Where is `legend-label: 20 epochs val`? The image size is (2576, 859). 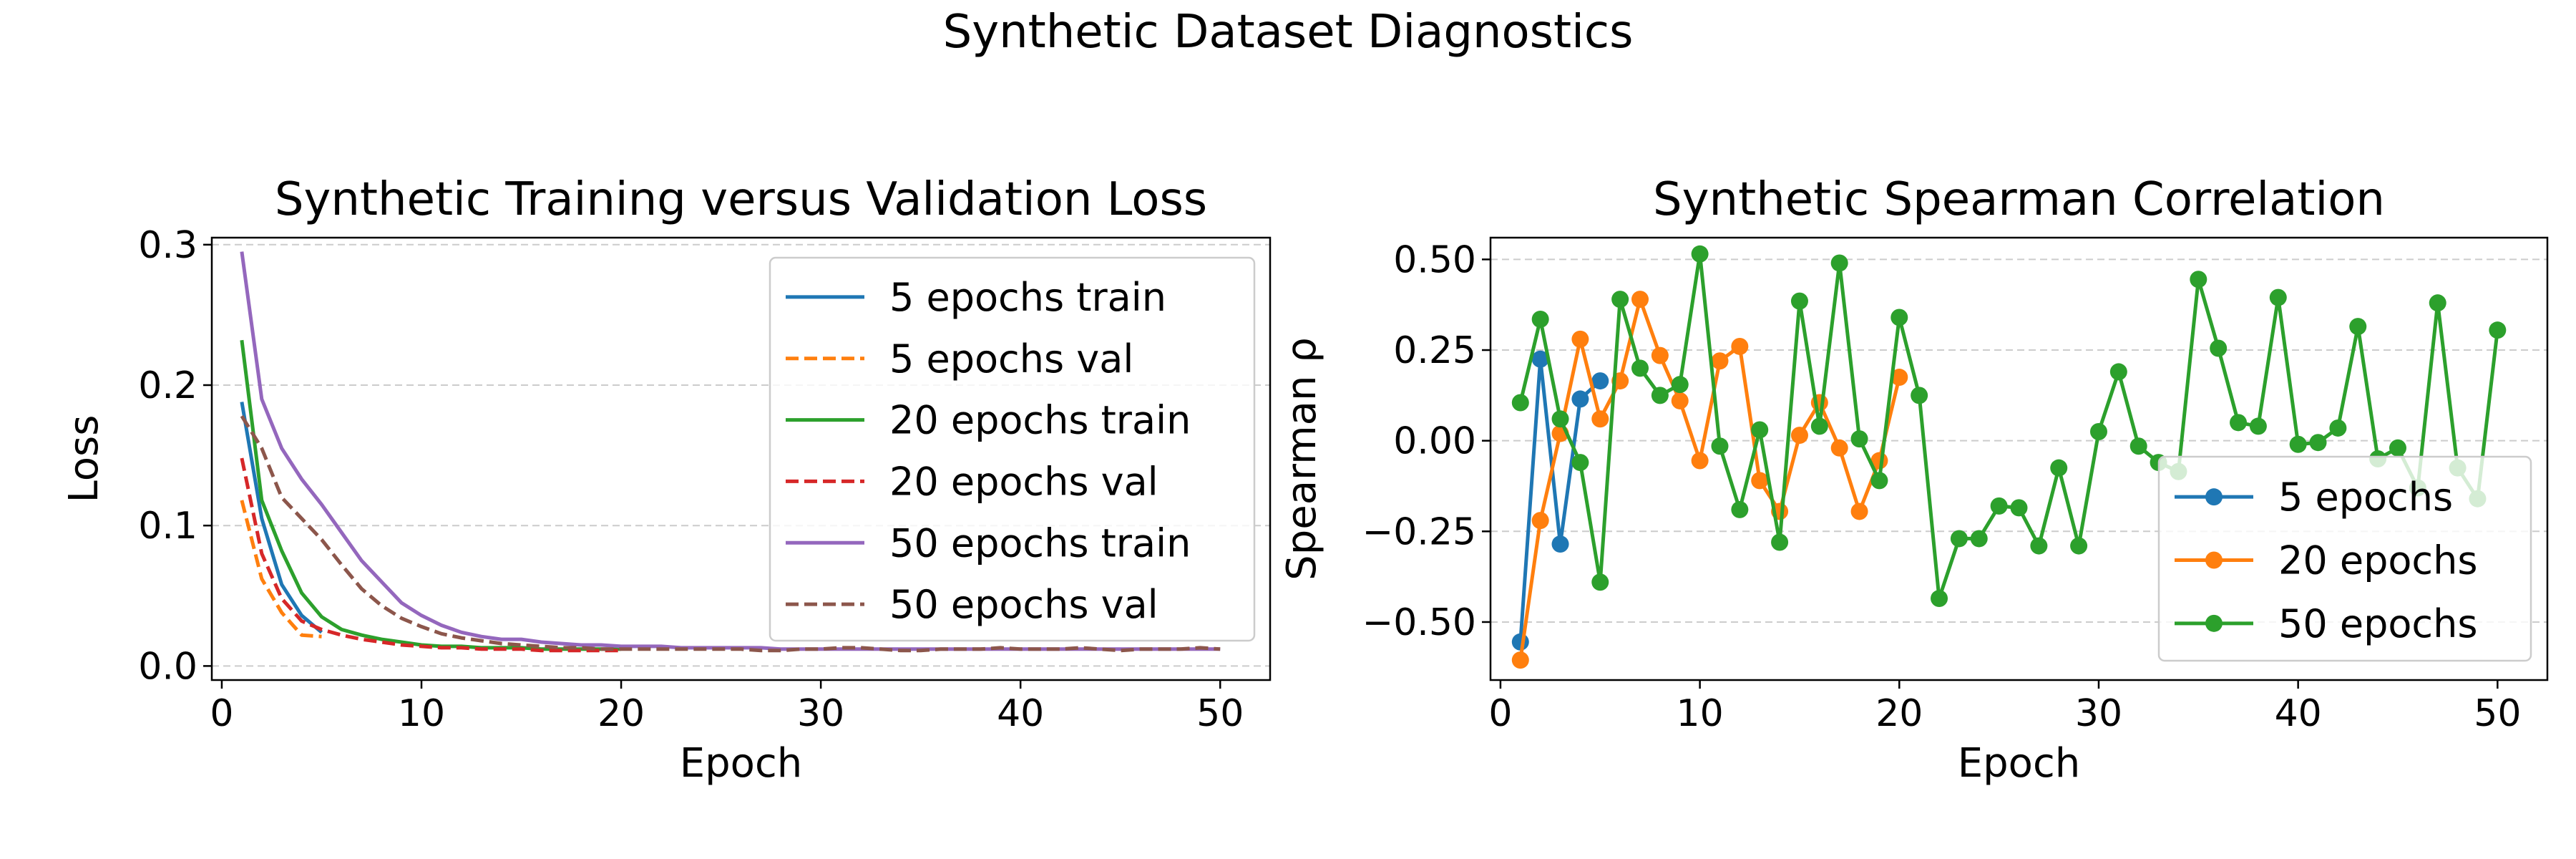 legend-label: 20 epochs val is located at coordinates (1023, 481).